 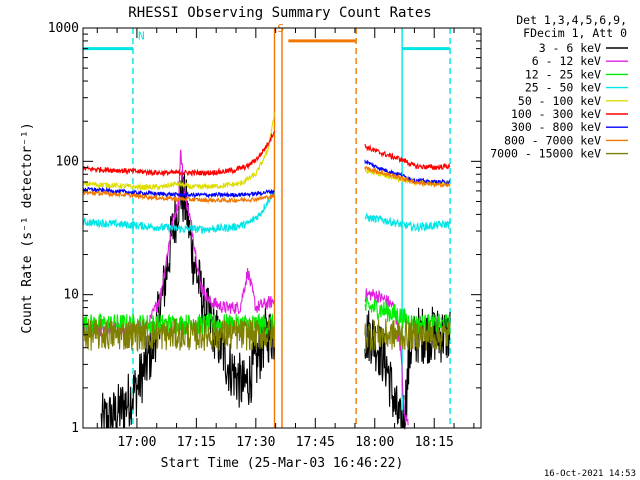 What do you see at coordinates (563, 88) in the screenshot?
I see `legend-label: 25 - 50 keV` at bounding box center [563, 88].